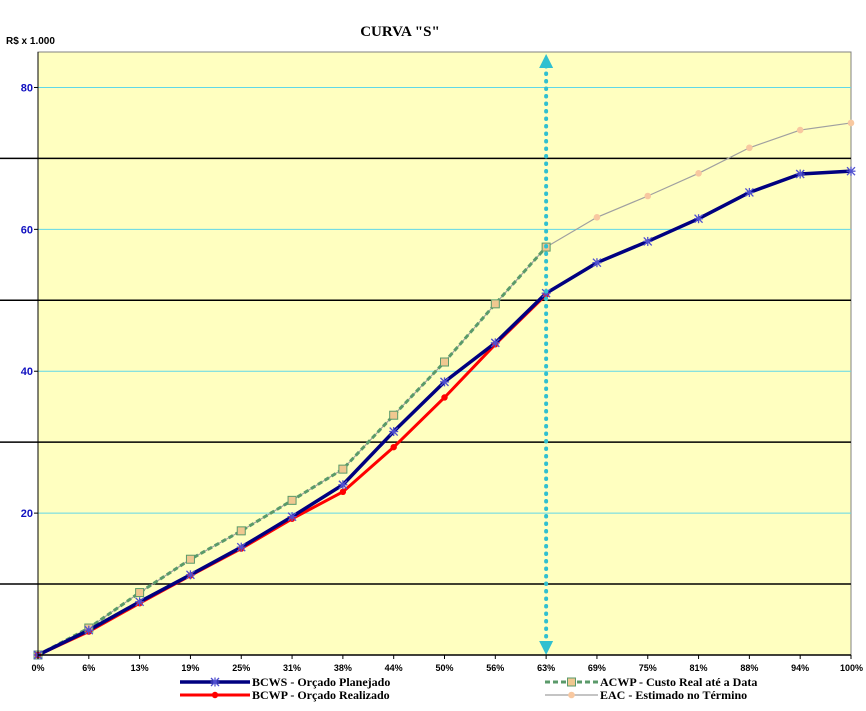  I want to click on y-unit-label: R$ x 1.000, so click(30, 41).